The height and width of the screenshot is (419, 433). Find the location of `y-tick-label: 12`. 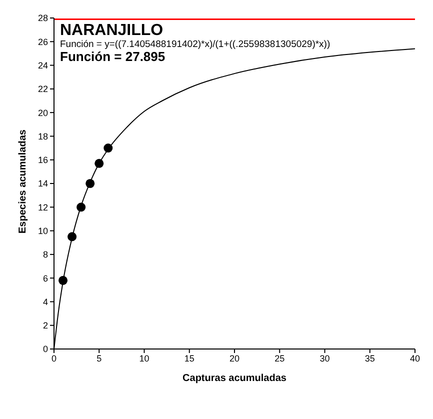

y-tick-label: 12 is located at coordinates (43, 207).